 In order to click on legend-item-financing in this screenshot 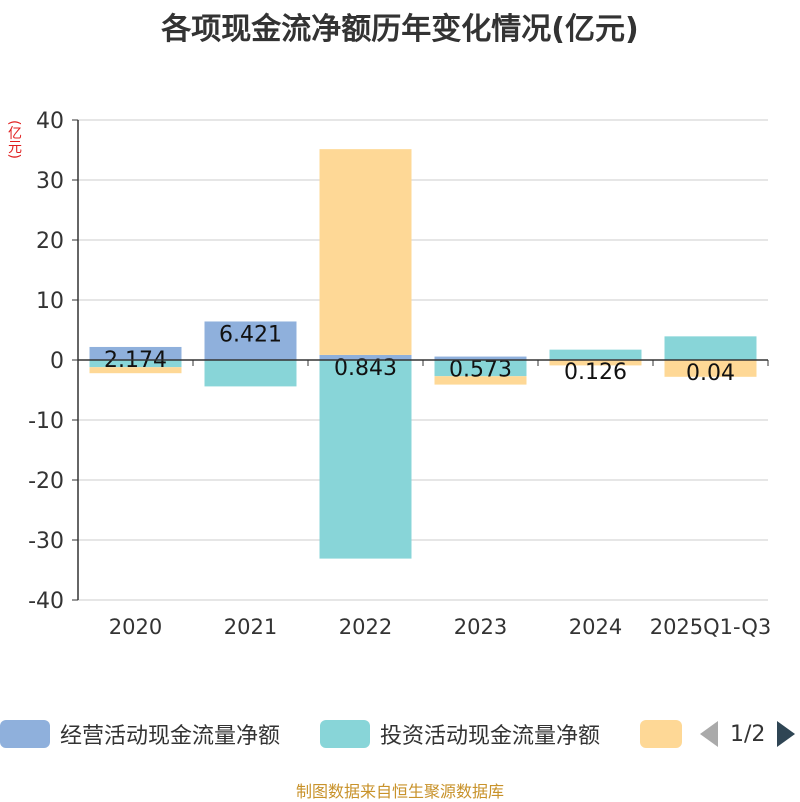, I will do `click(661, 734)`.